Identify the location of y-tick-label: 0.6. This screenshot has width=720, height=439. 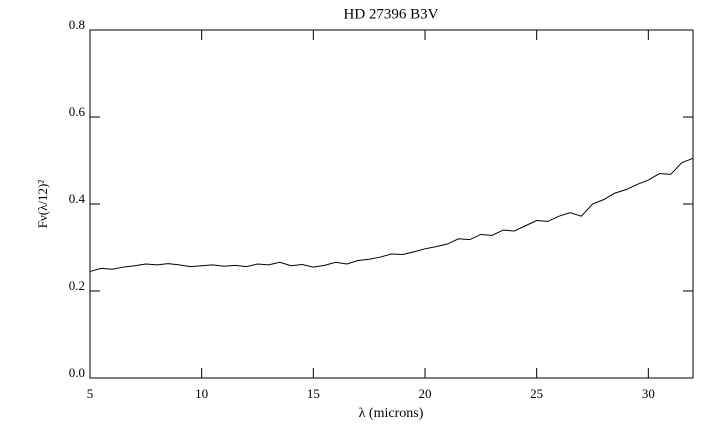
(77, 111).